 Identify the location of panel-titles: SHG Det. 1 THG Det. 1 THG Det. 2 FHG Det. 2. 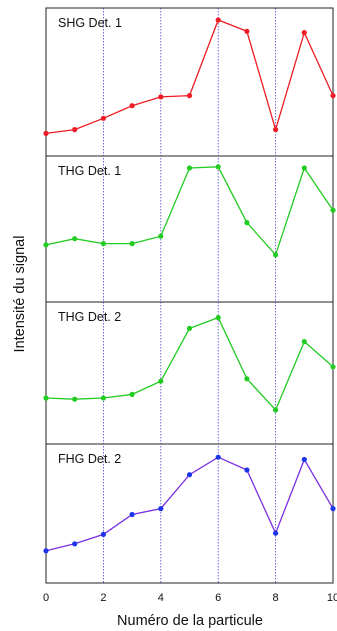
(90, 241).